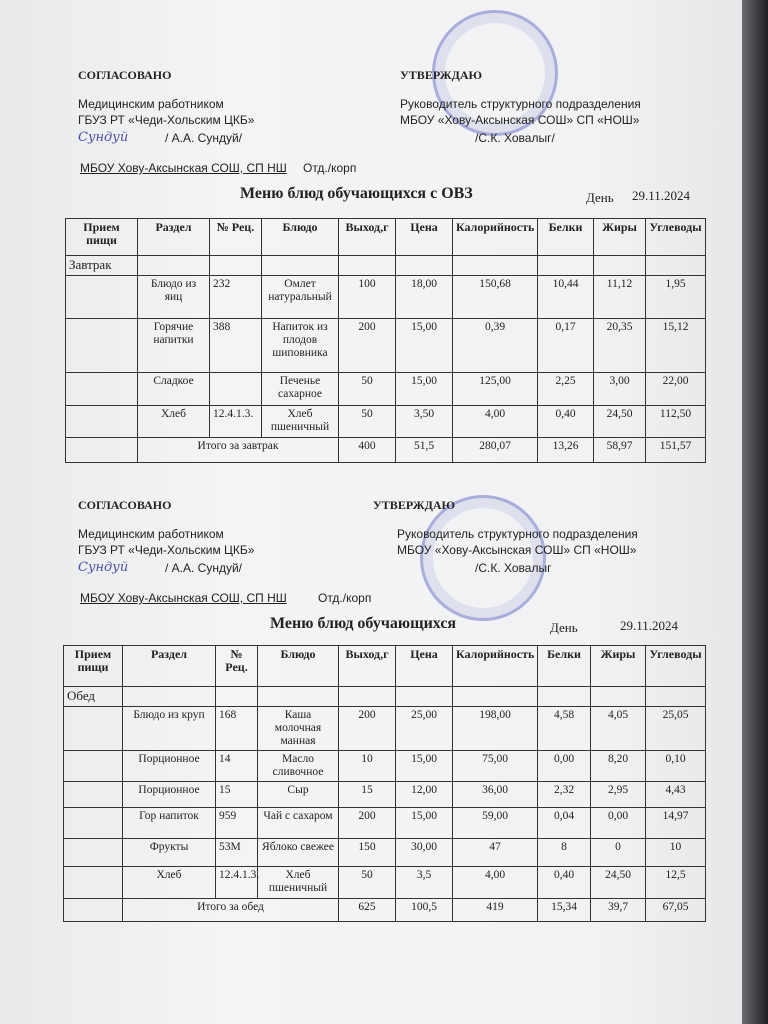 The image size is (768, 1024). What do you see at coordinates (169, 852) in the screenshot?
I see `cell-0: Фрукты` at bounding box center [169, 852].